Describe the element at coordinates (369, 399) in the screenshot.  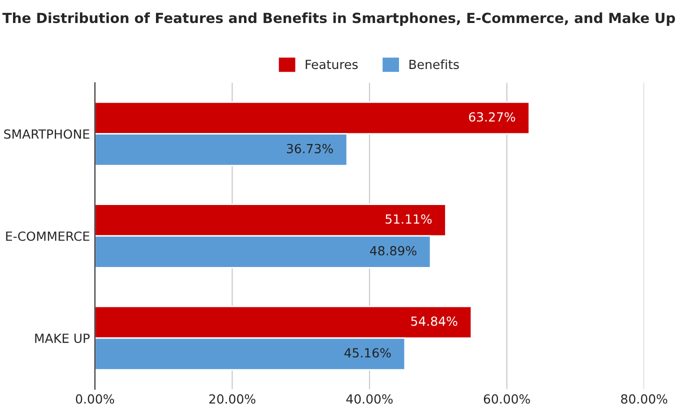
I see `x-tick-label: 40.00%` at that location.